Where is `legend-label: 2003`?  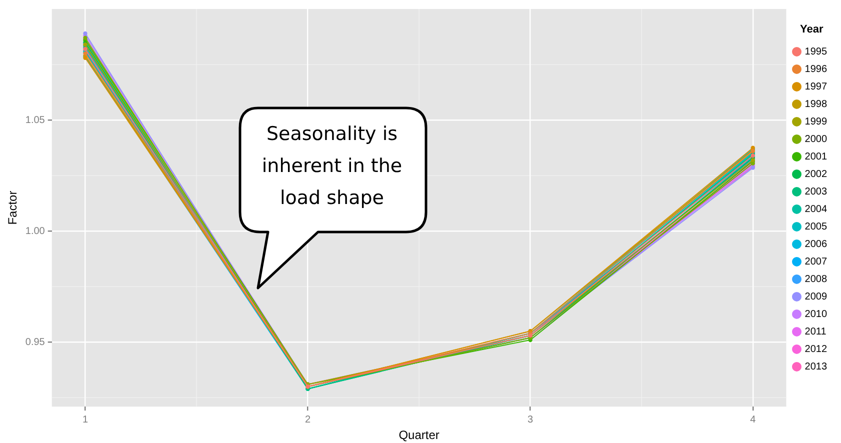
legend-label: 2003 is located at coordinates (816, 192).